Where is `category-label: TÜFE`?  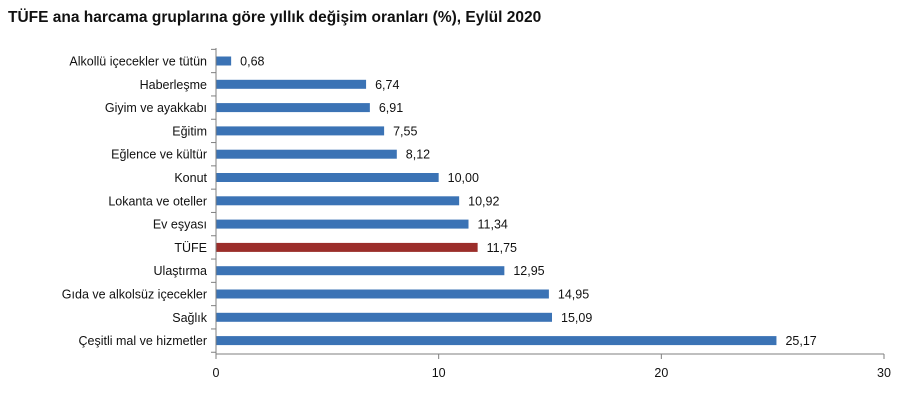
category-label: TÜFE is located at coordinates (190, 248).